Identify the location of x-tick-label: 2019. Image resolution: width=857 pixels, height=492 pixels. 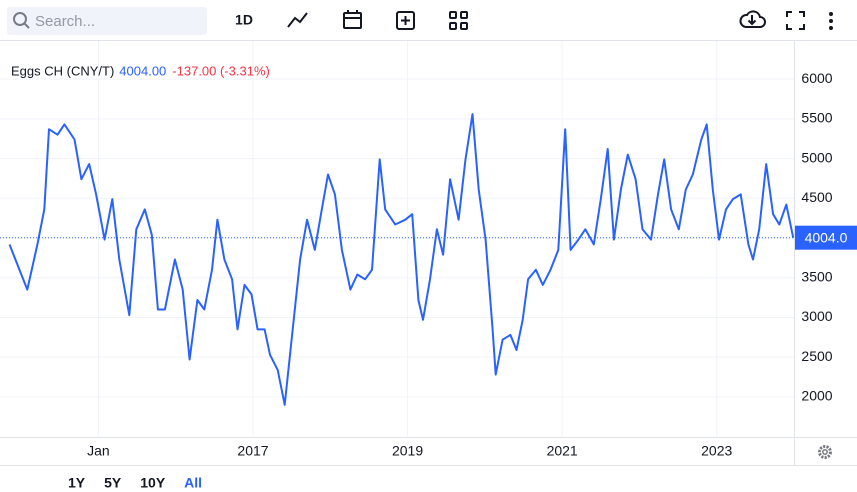
(407, 451).